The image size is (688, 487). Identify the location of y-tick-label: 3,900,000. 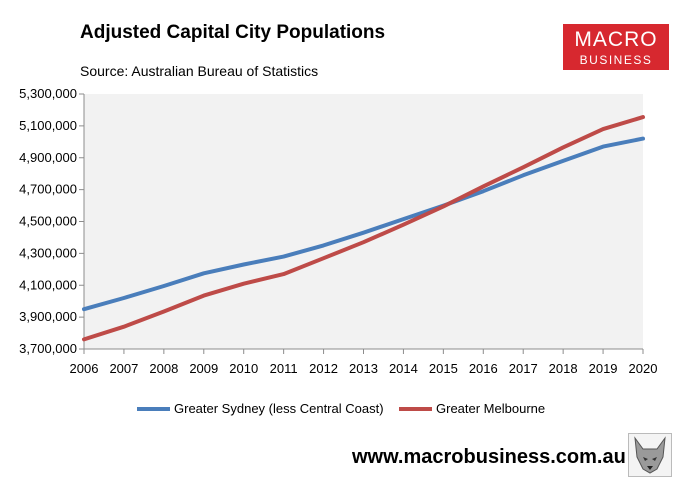
(48, 316).